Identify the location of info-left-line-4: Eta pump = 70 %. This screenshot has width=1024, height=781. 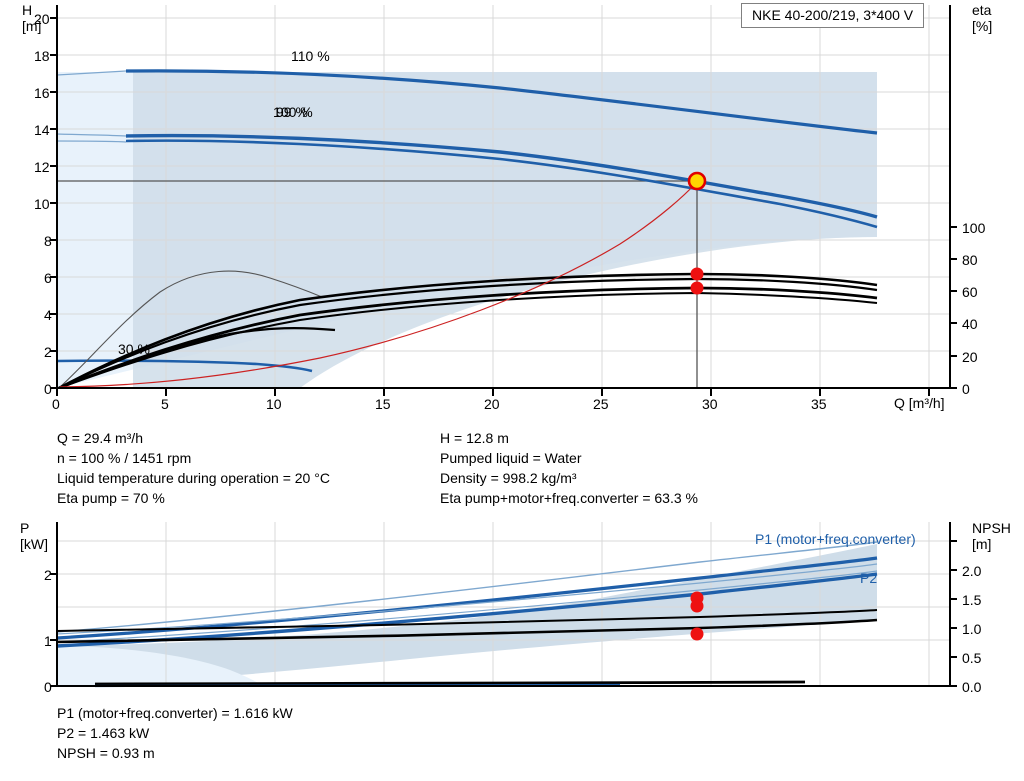
(111, 498).